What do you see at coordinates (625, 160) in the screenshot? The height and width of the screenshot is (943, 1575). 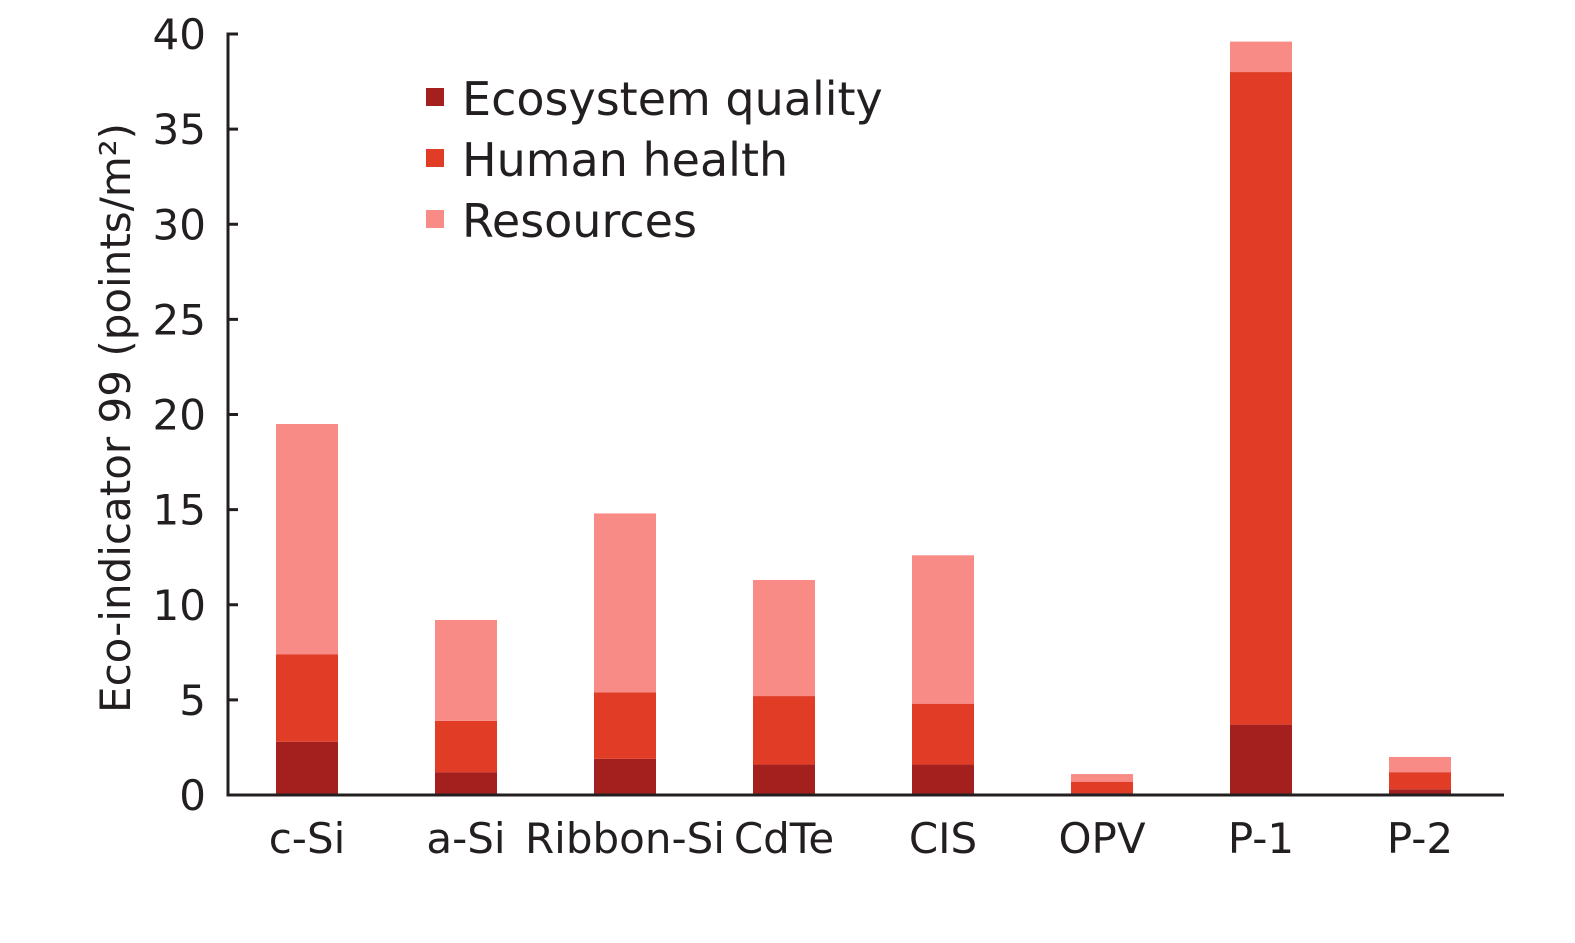 I see `legend-label: Human health` at bounding box center [625, 160].